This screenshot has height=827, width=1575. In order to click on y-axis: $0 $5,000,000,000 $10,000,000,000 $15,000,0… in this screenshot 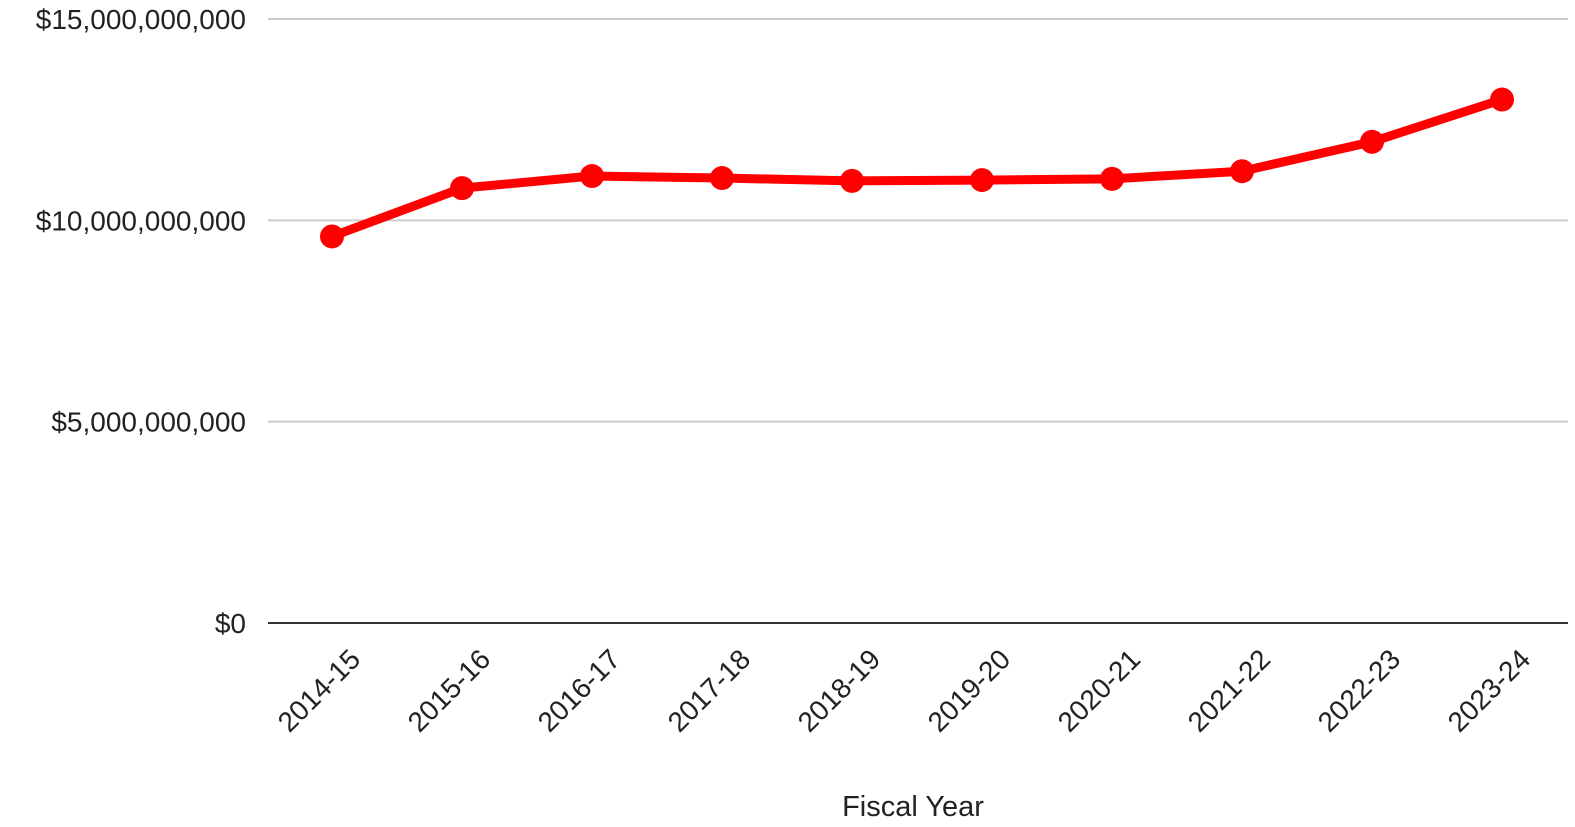, I will do `click(141, 321)`.